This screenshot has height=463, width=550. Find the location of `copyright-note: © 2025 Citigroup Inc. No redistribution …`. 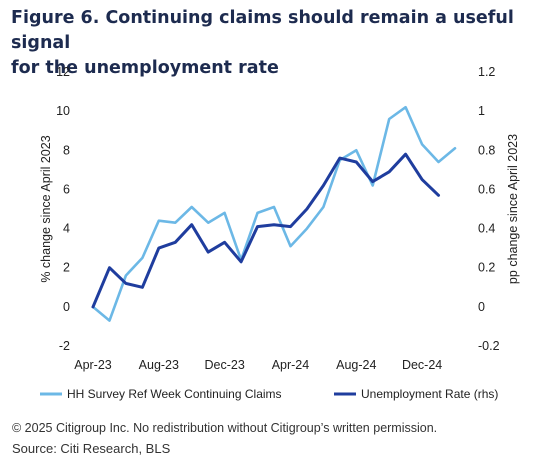

copyright-note: © 2025 Citigroup Inc. No redistribution … is located at coordinates (225, 428).